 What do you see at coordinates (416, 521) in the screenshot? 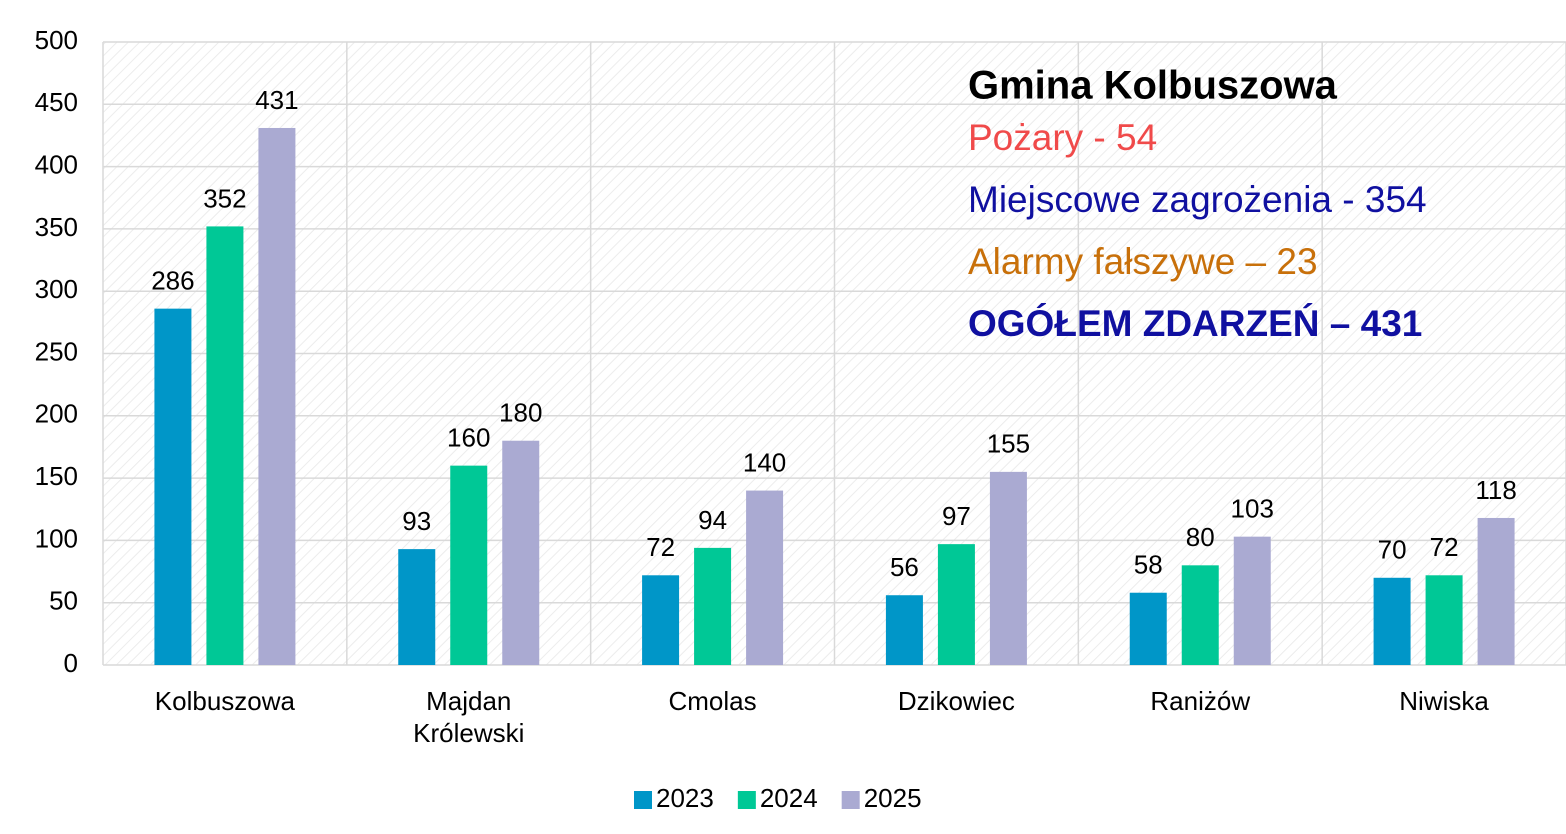
I see `data-label: 93` at bounding box center [416, 521].